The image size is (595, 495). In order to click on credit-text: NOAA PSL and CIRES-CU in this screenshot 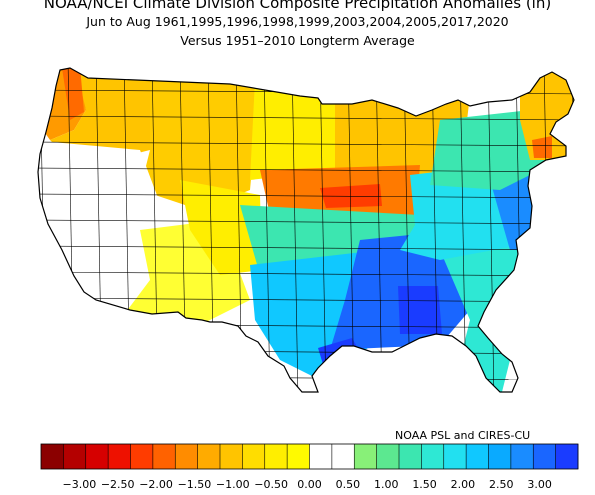, I will do `click(463, 435)`.